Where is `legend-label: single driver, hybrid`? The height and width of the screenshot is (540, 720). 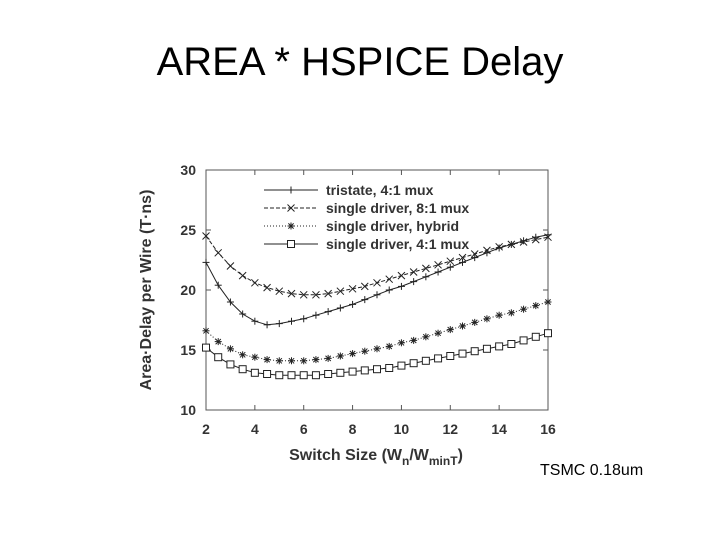
legend-label: single driver, hybrid is located at coordinates (392, 226).